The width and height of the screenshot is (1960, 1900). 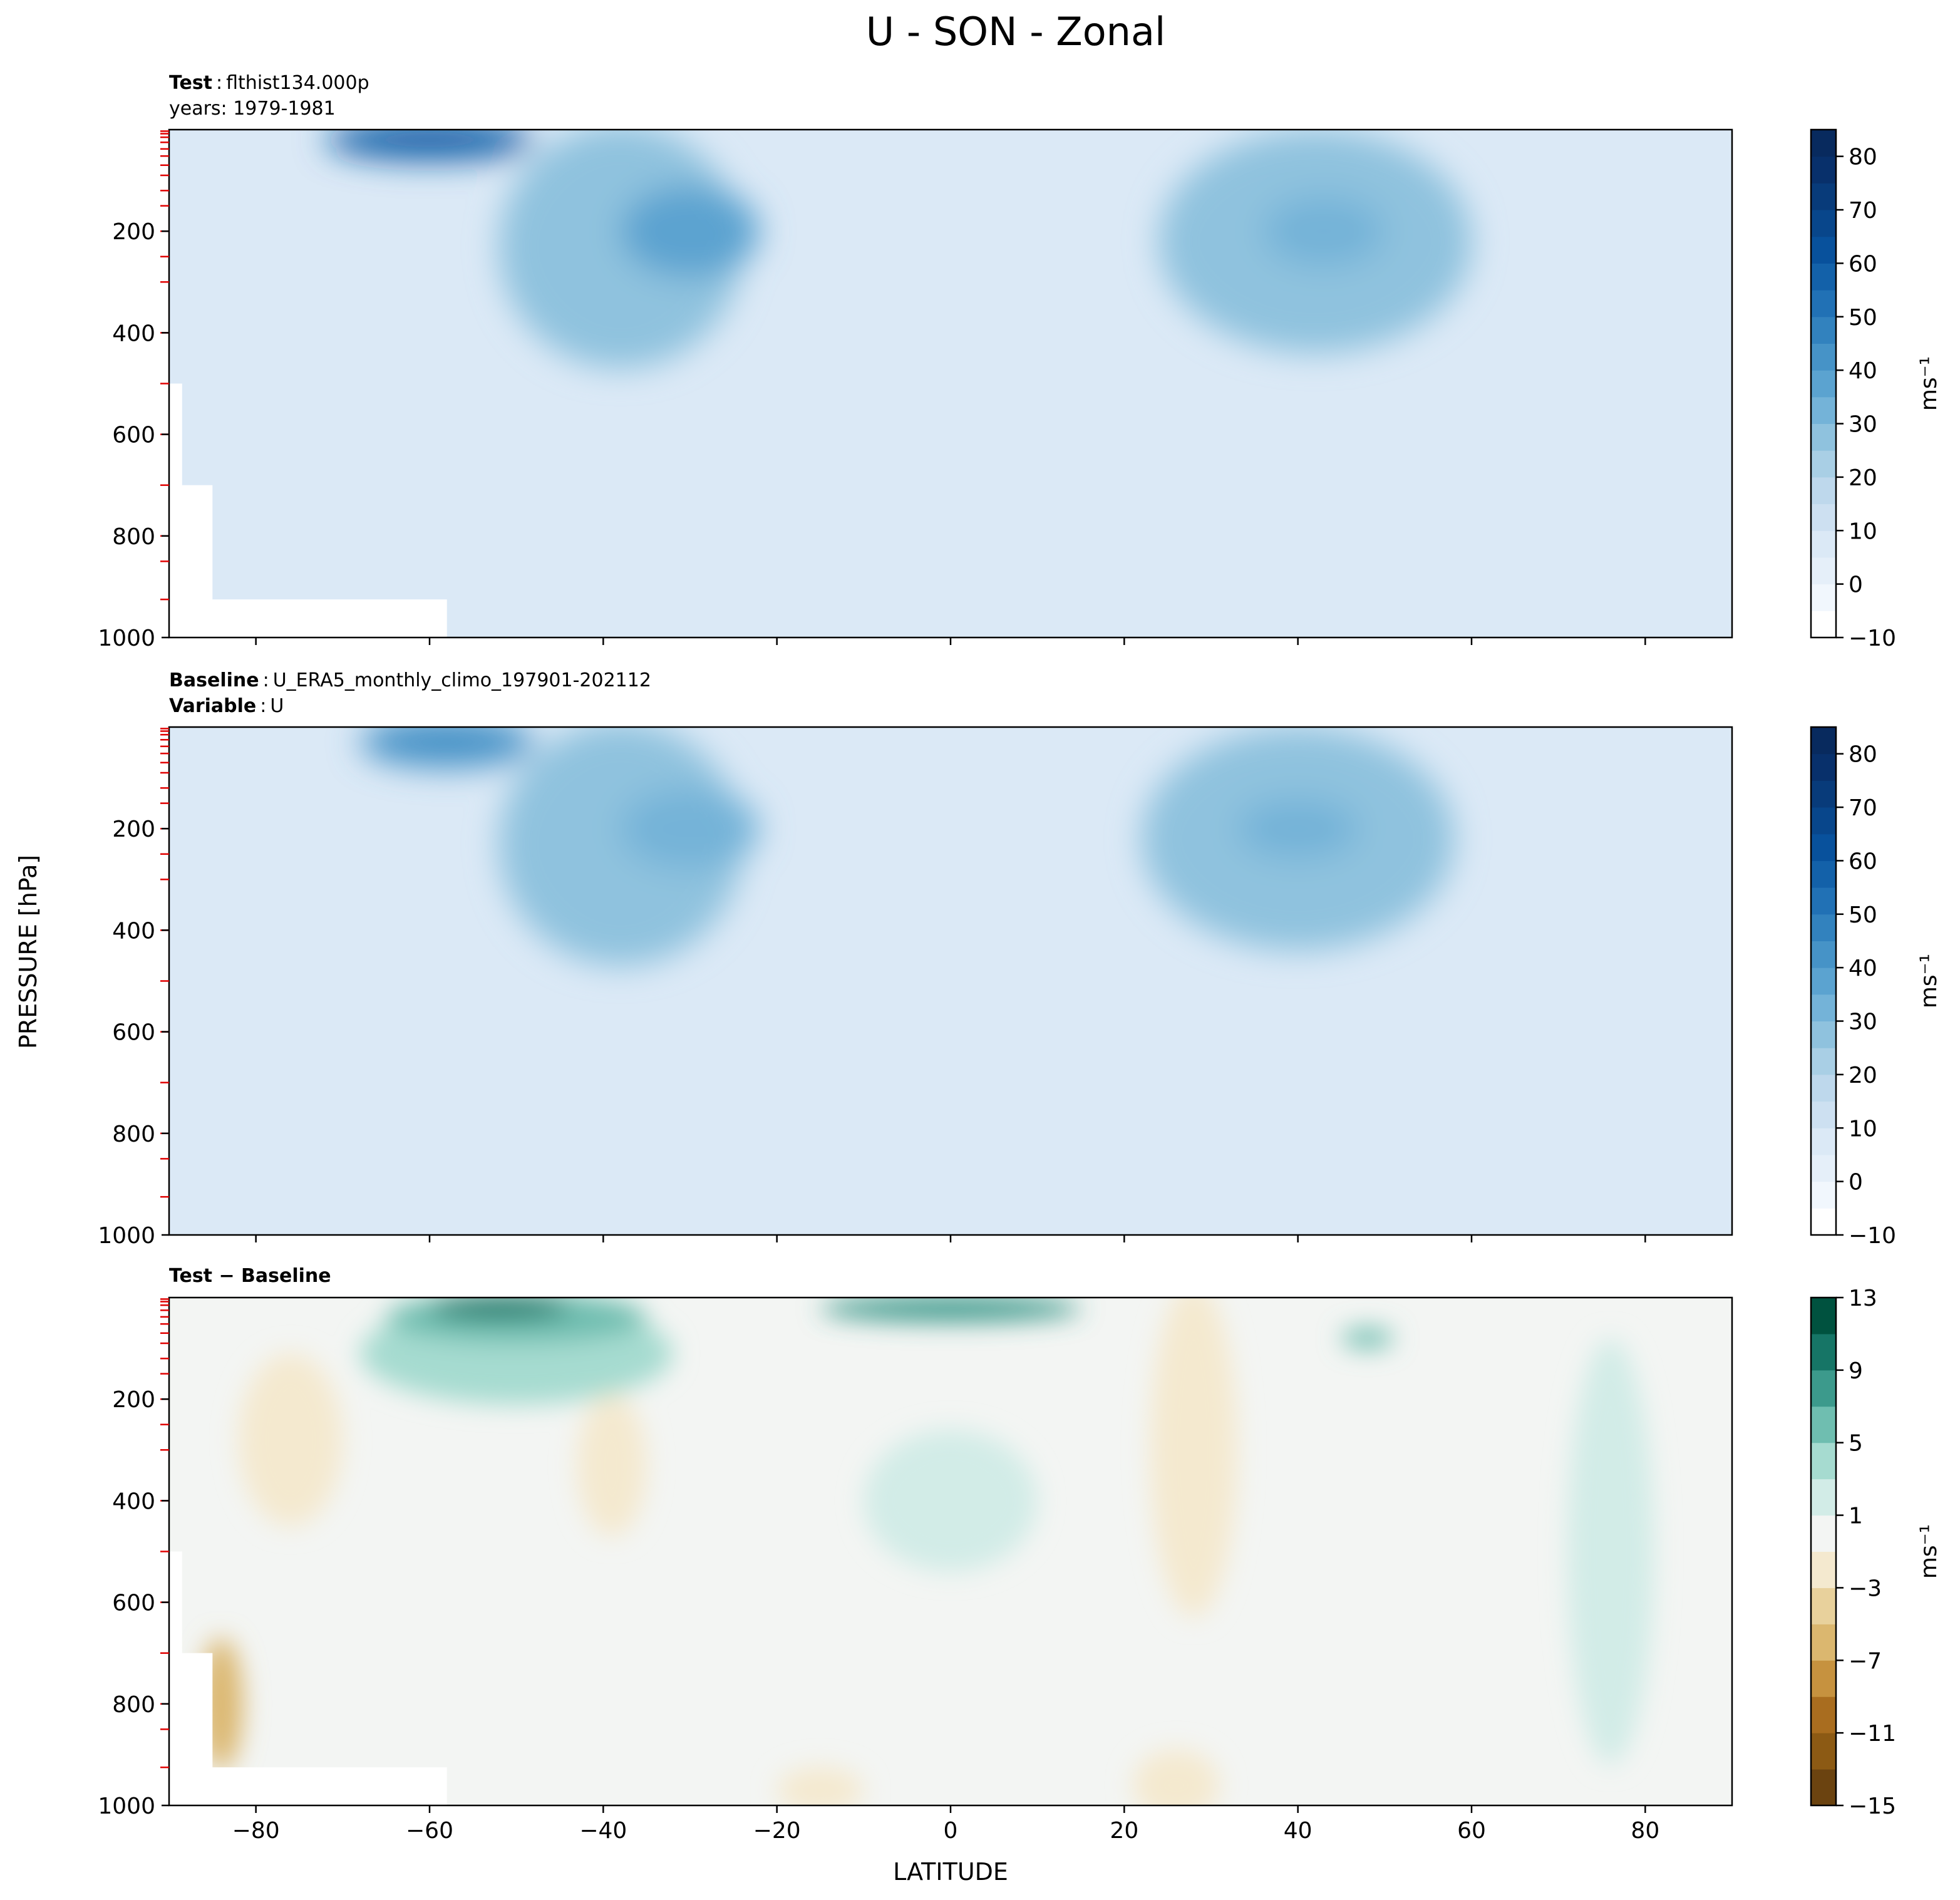 I want to click on variable-label-line: Variable: U, so click(x=226, y=706).